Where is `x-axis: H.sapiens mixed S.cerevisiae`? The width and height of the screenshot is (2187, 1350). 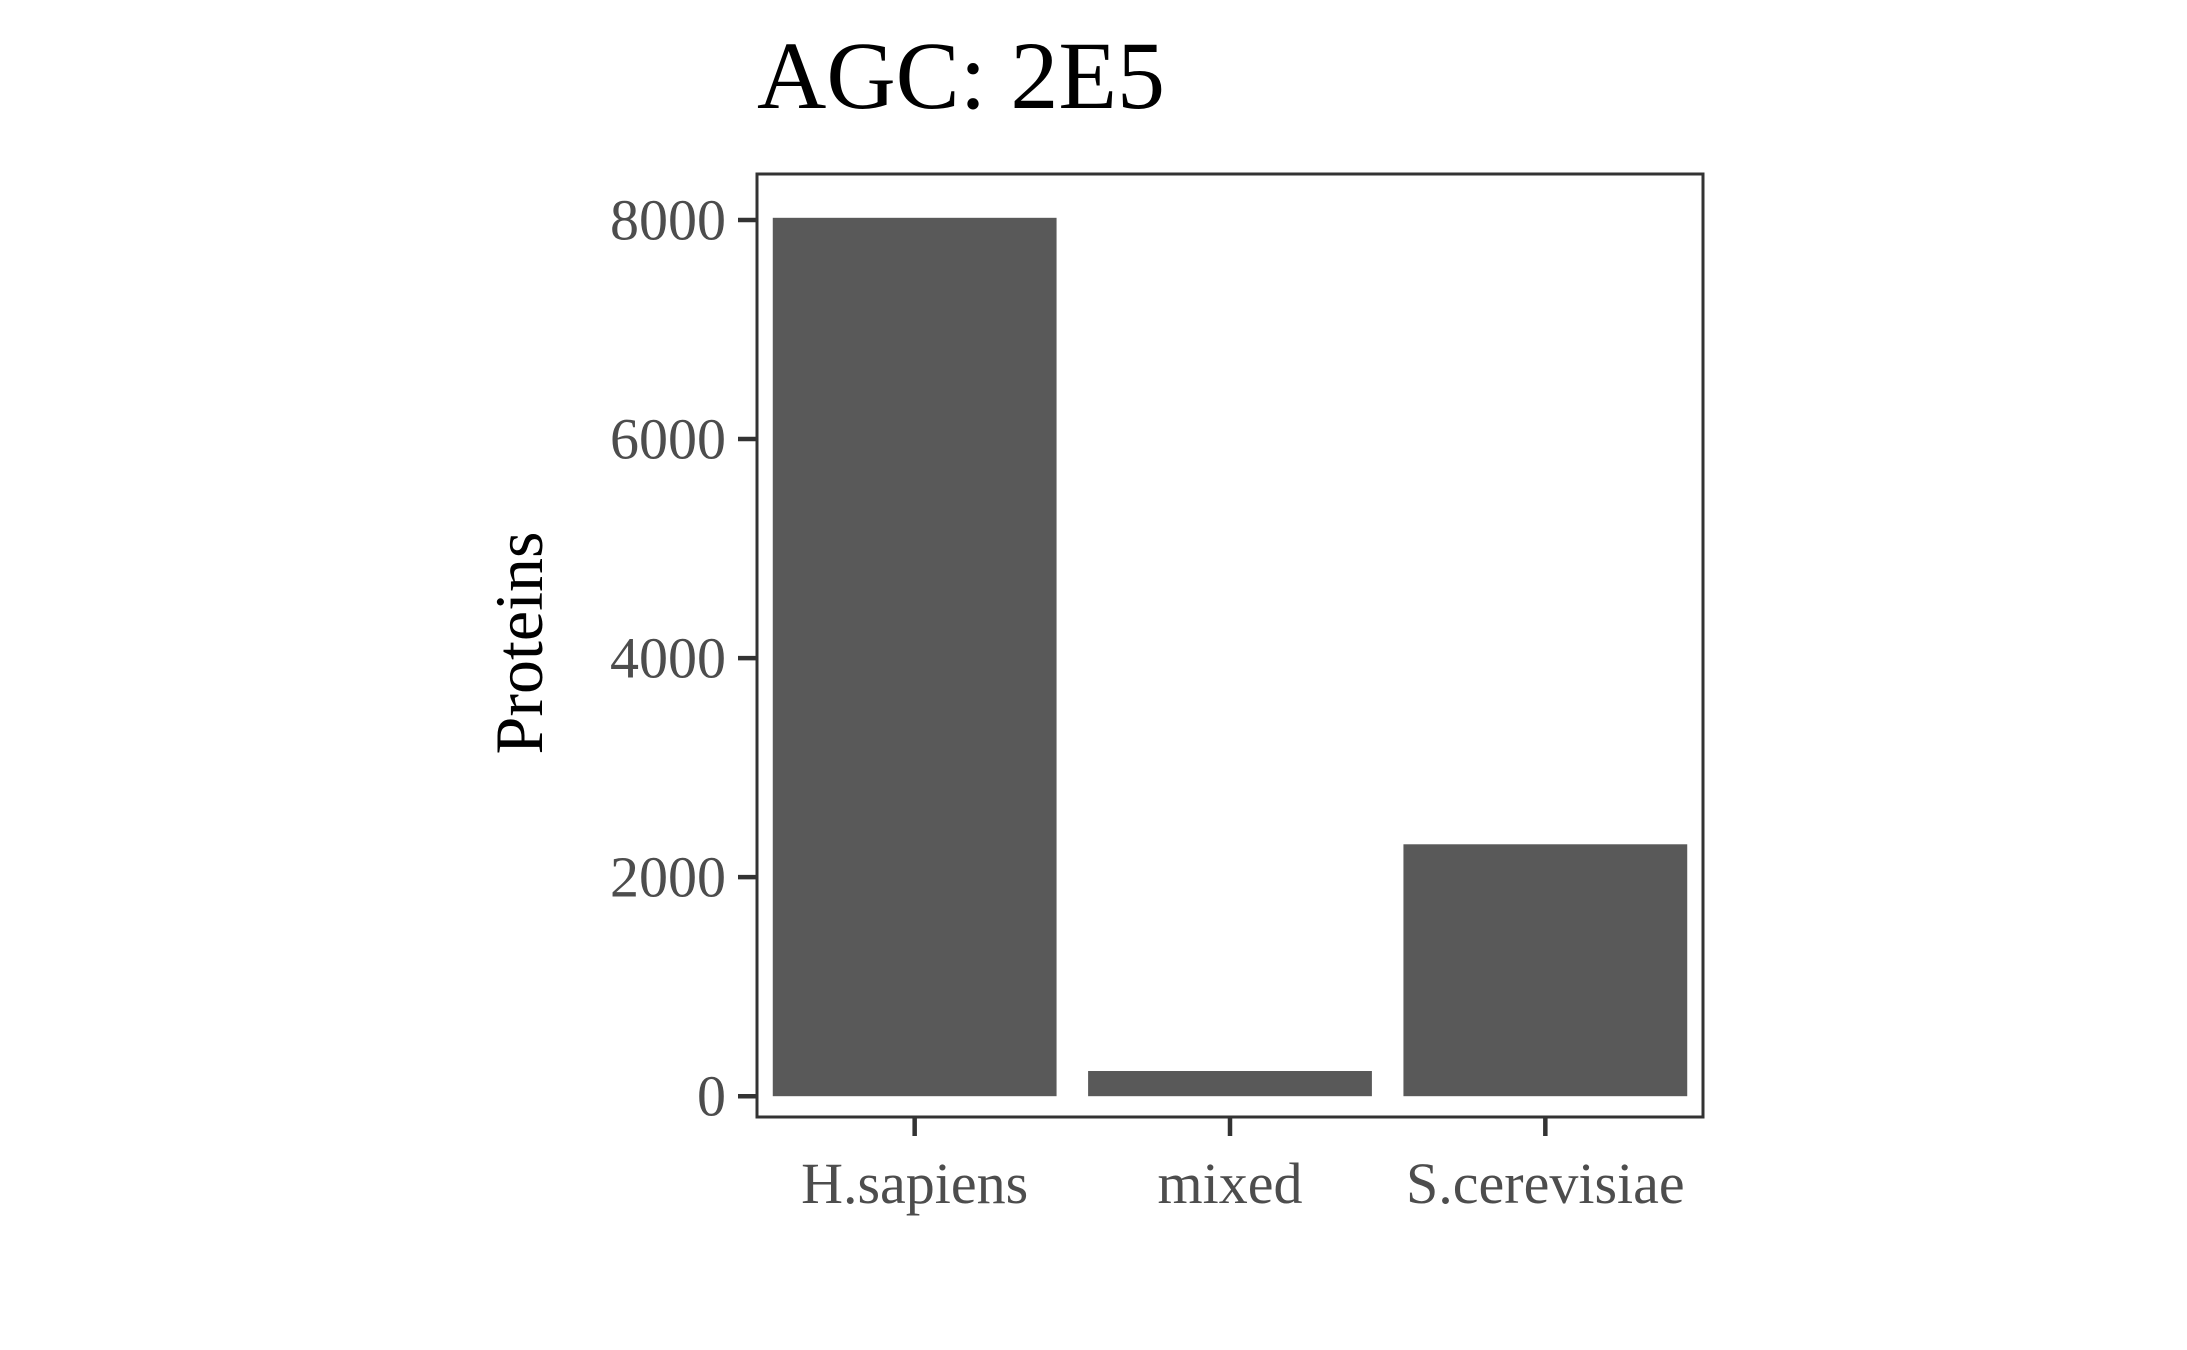 x-axis: H.sapiens mixed S.cerevisiae is located at coordinates (1243, 1166).